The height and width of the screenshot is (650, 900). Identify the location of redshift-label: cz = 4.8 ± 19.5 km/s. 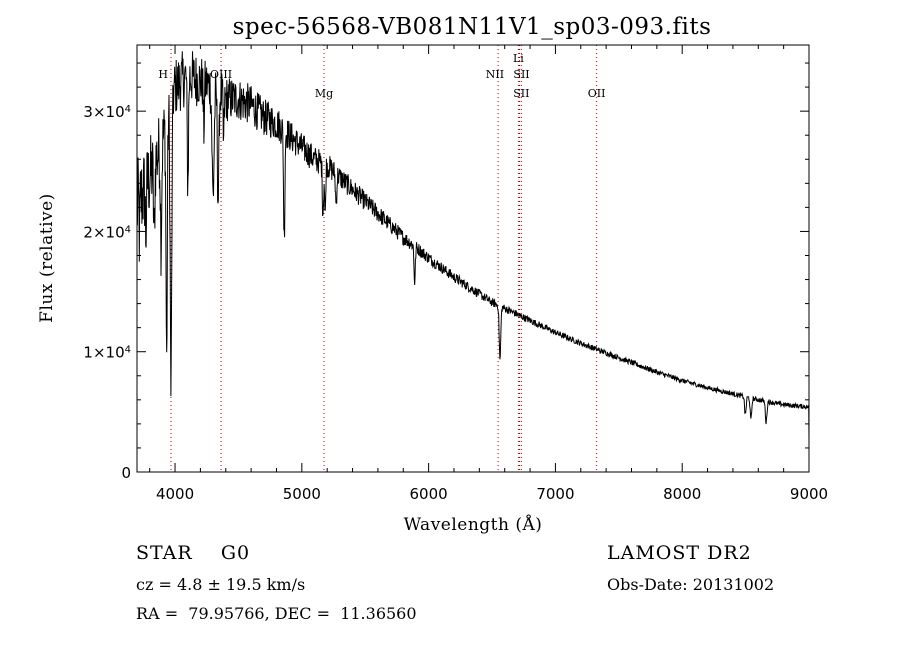
(221, 584).